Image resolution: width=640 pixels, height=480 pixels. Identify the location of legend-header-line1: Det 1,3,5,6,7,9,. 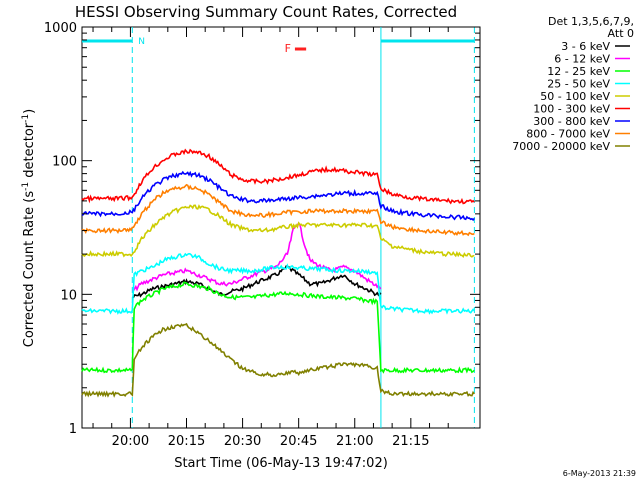
(591, 21).